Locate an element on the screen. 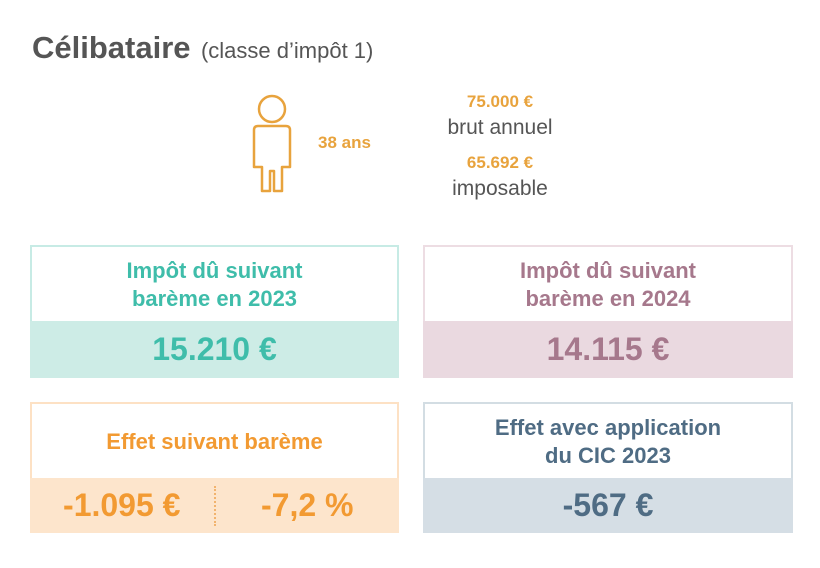  effect-value-pct: -7,2 % is located at coordinates (307, 505).